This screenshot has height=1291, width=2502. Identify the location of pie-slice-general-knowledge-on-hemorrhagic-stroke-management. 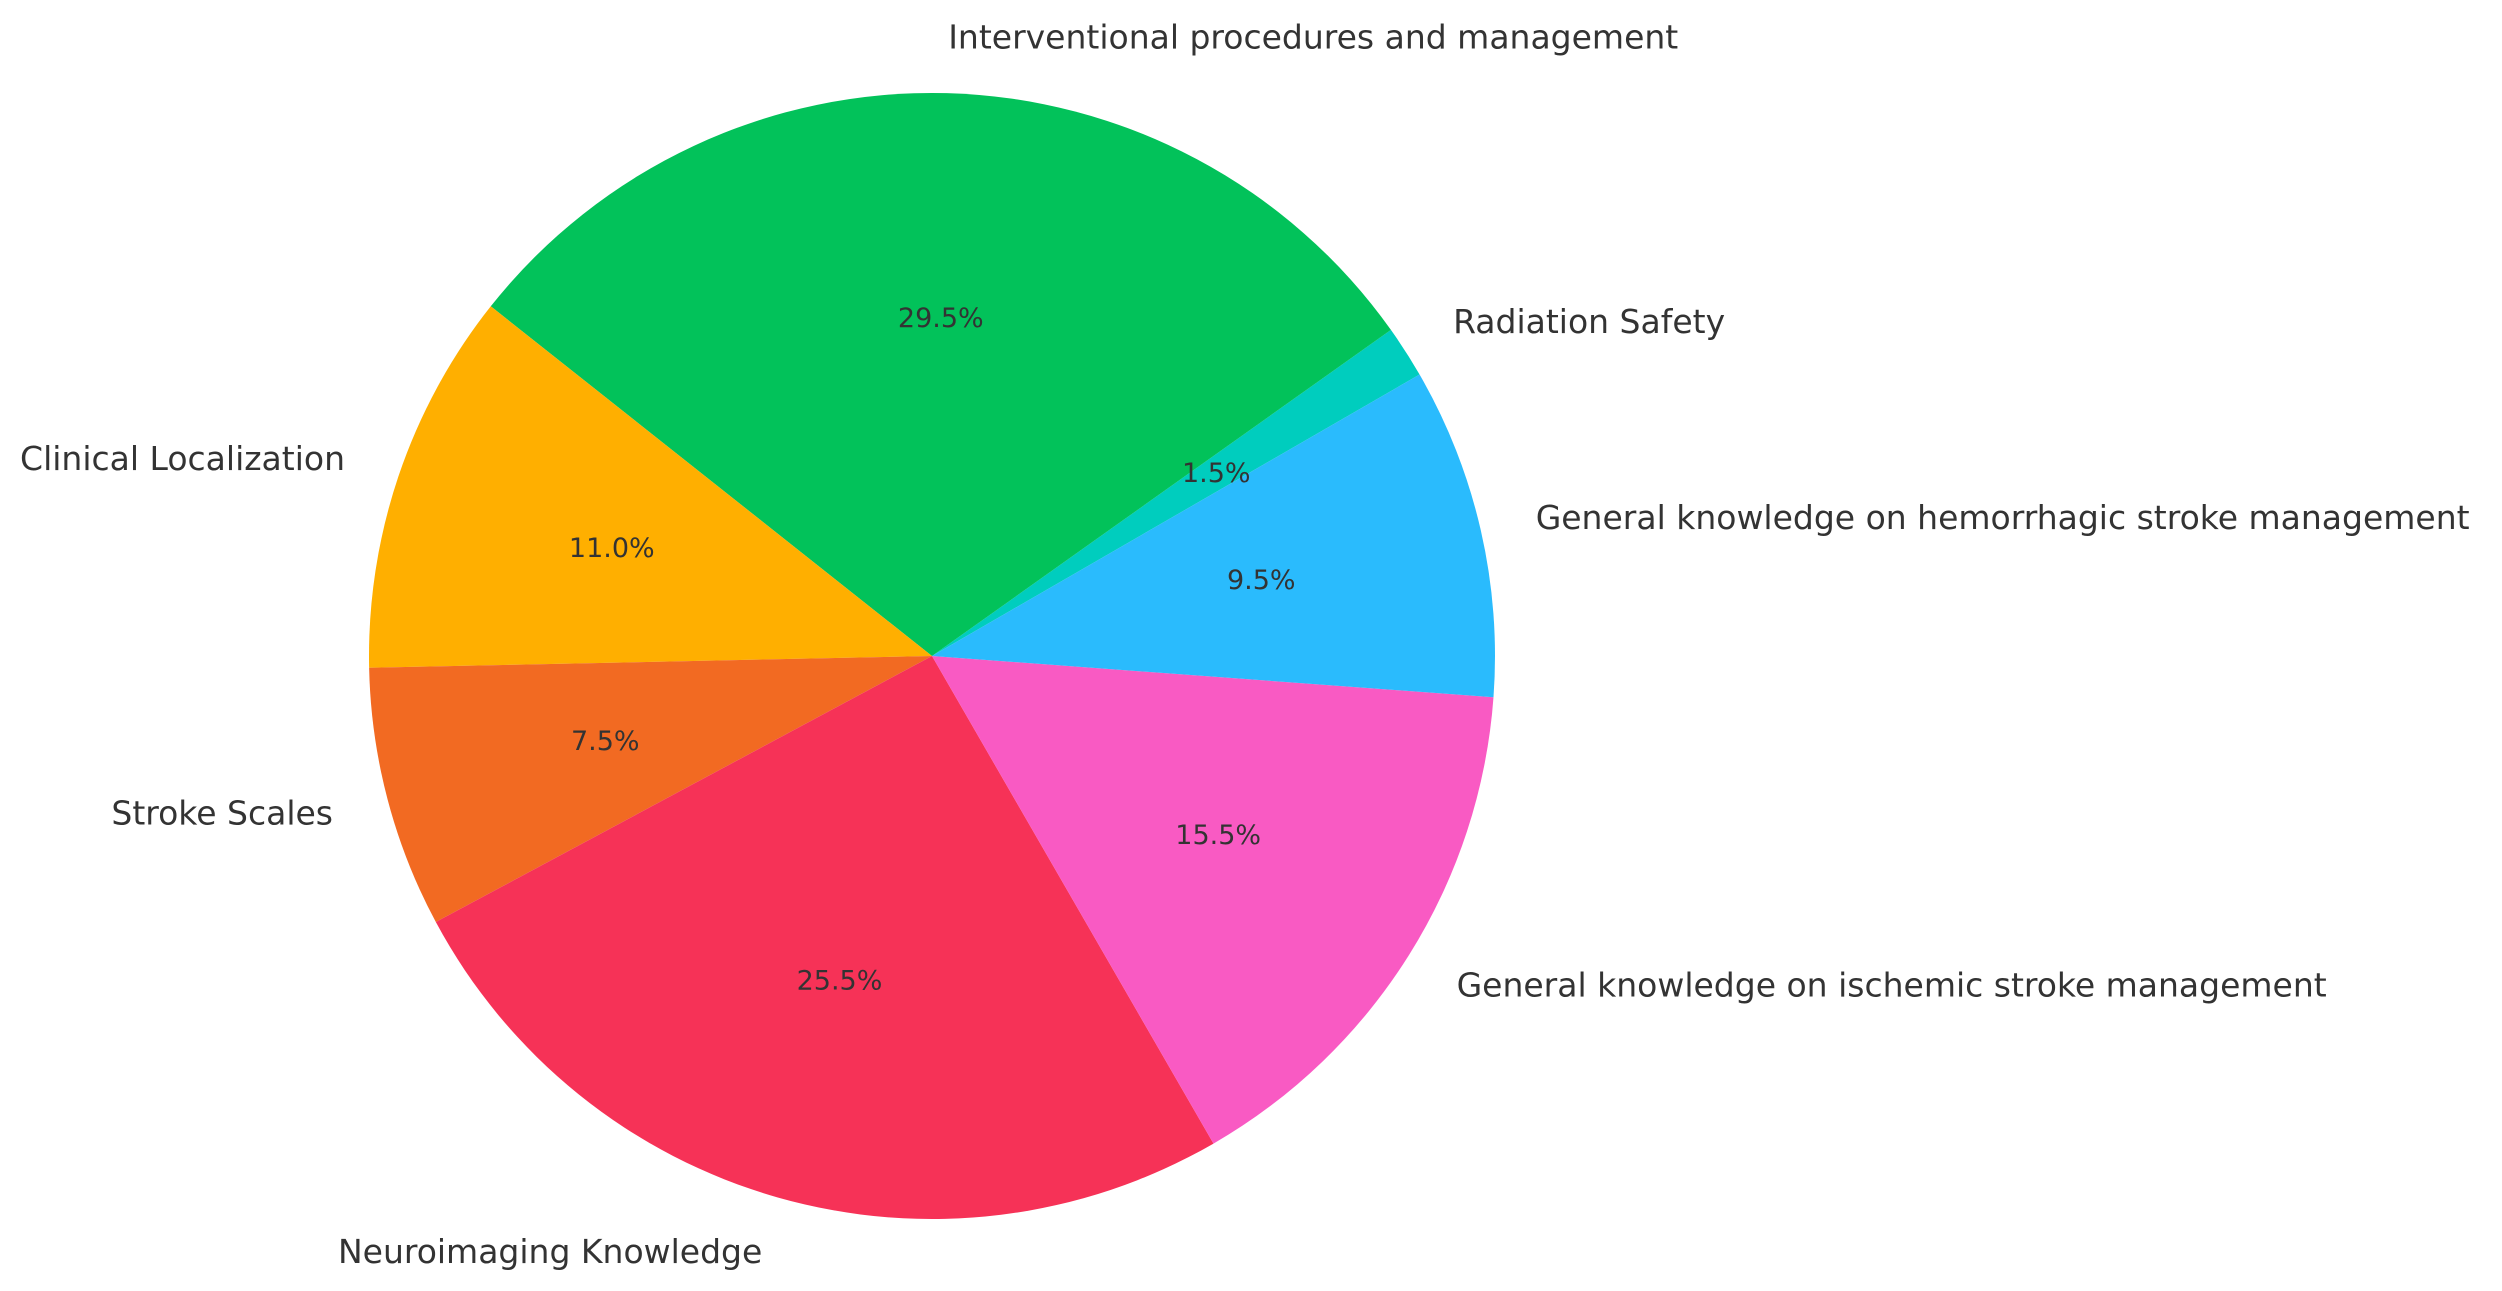
(1214, 536).